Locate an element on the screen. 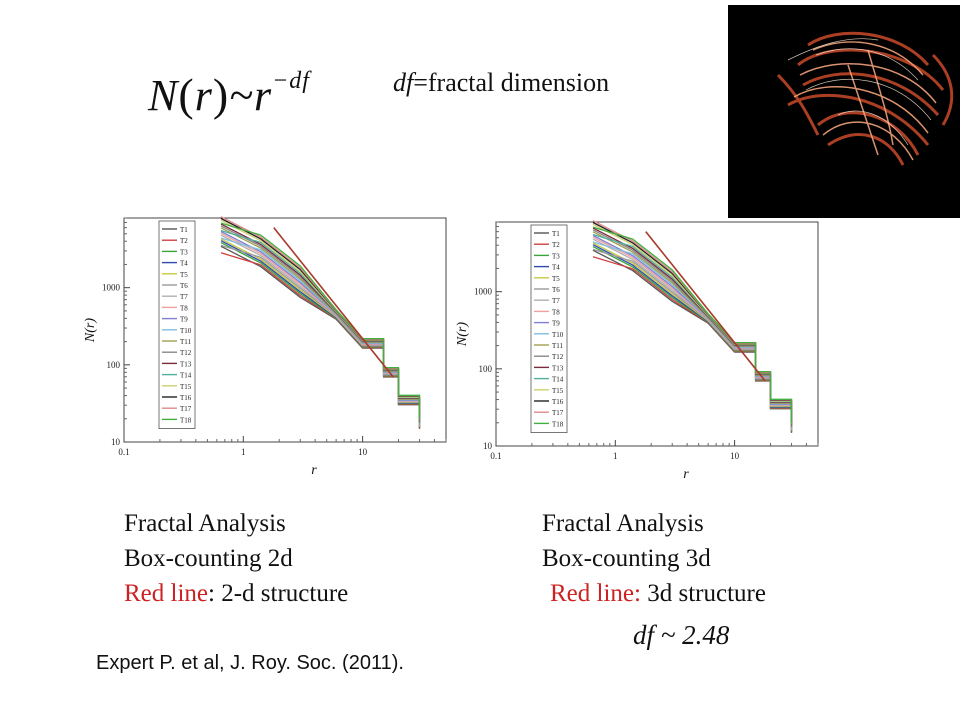  right-caption-line3: Red line: 3d structure is located at coordinates (658, 593).